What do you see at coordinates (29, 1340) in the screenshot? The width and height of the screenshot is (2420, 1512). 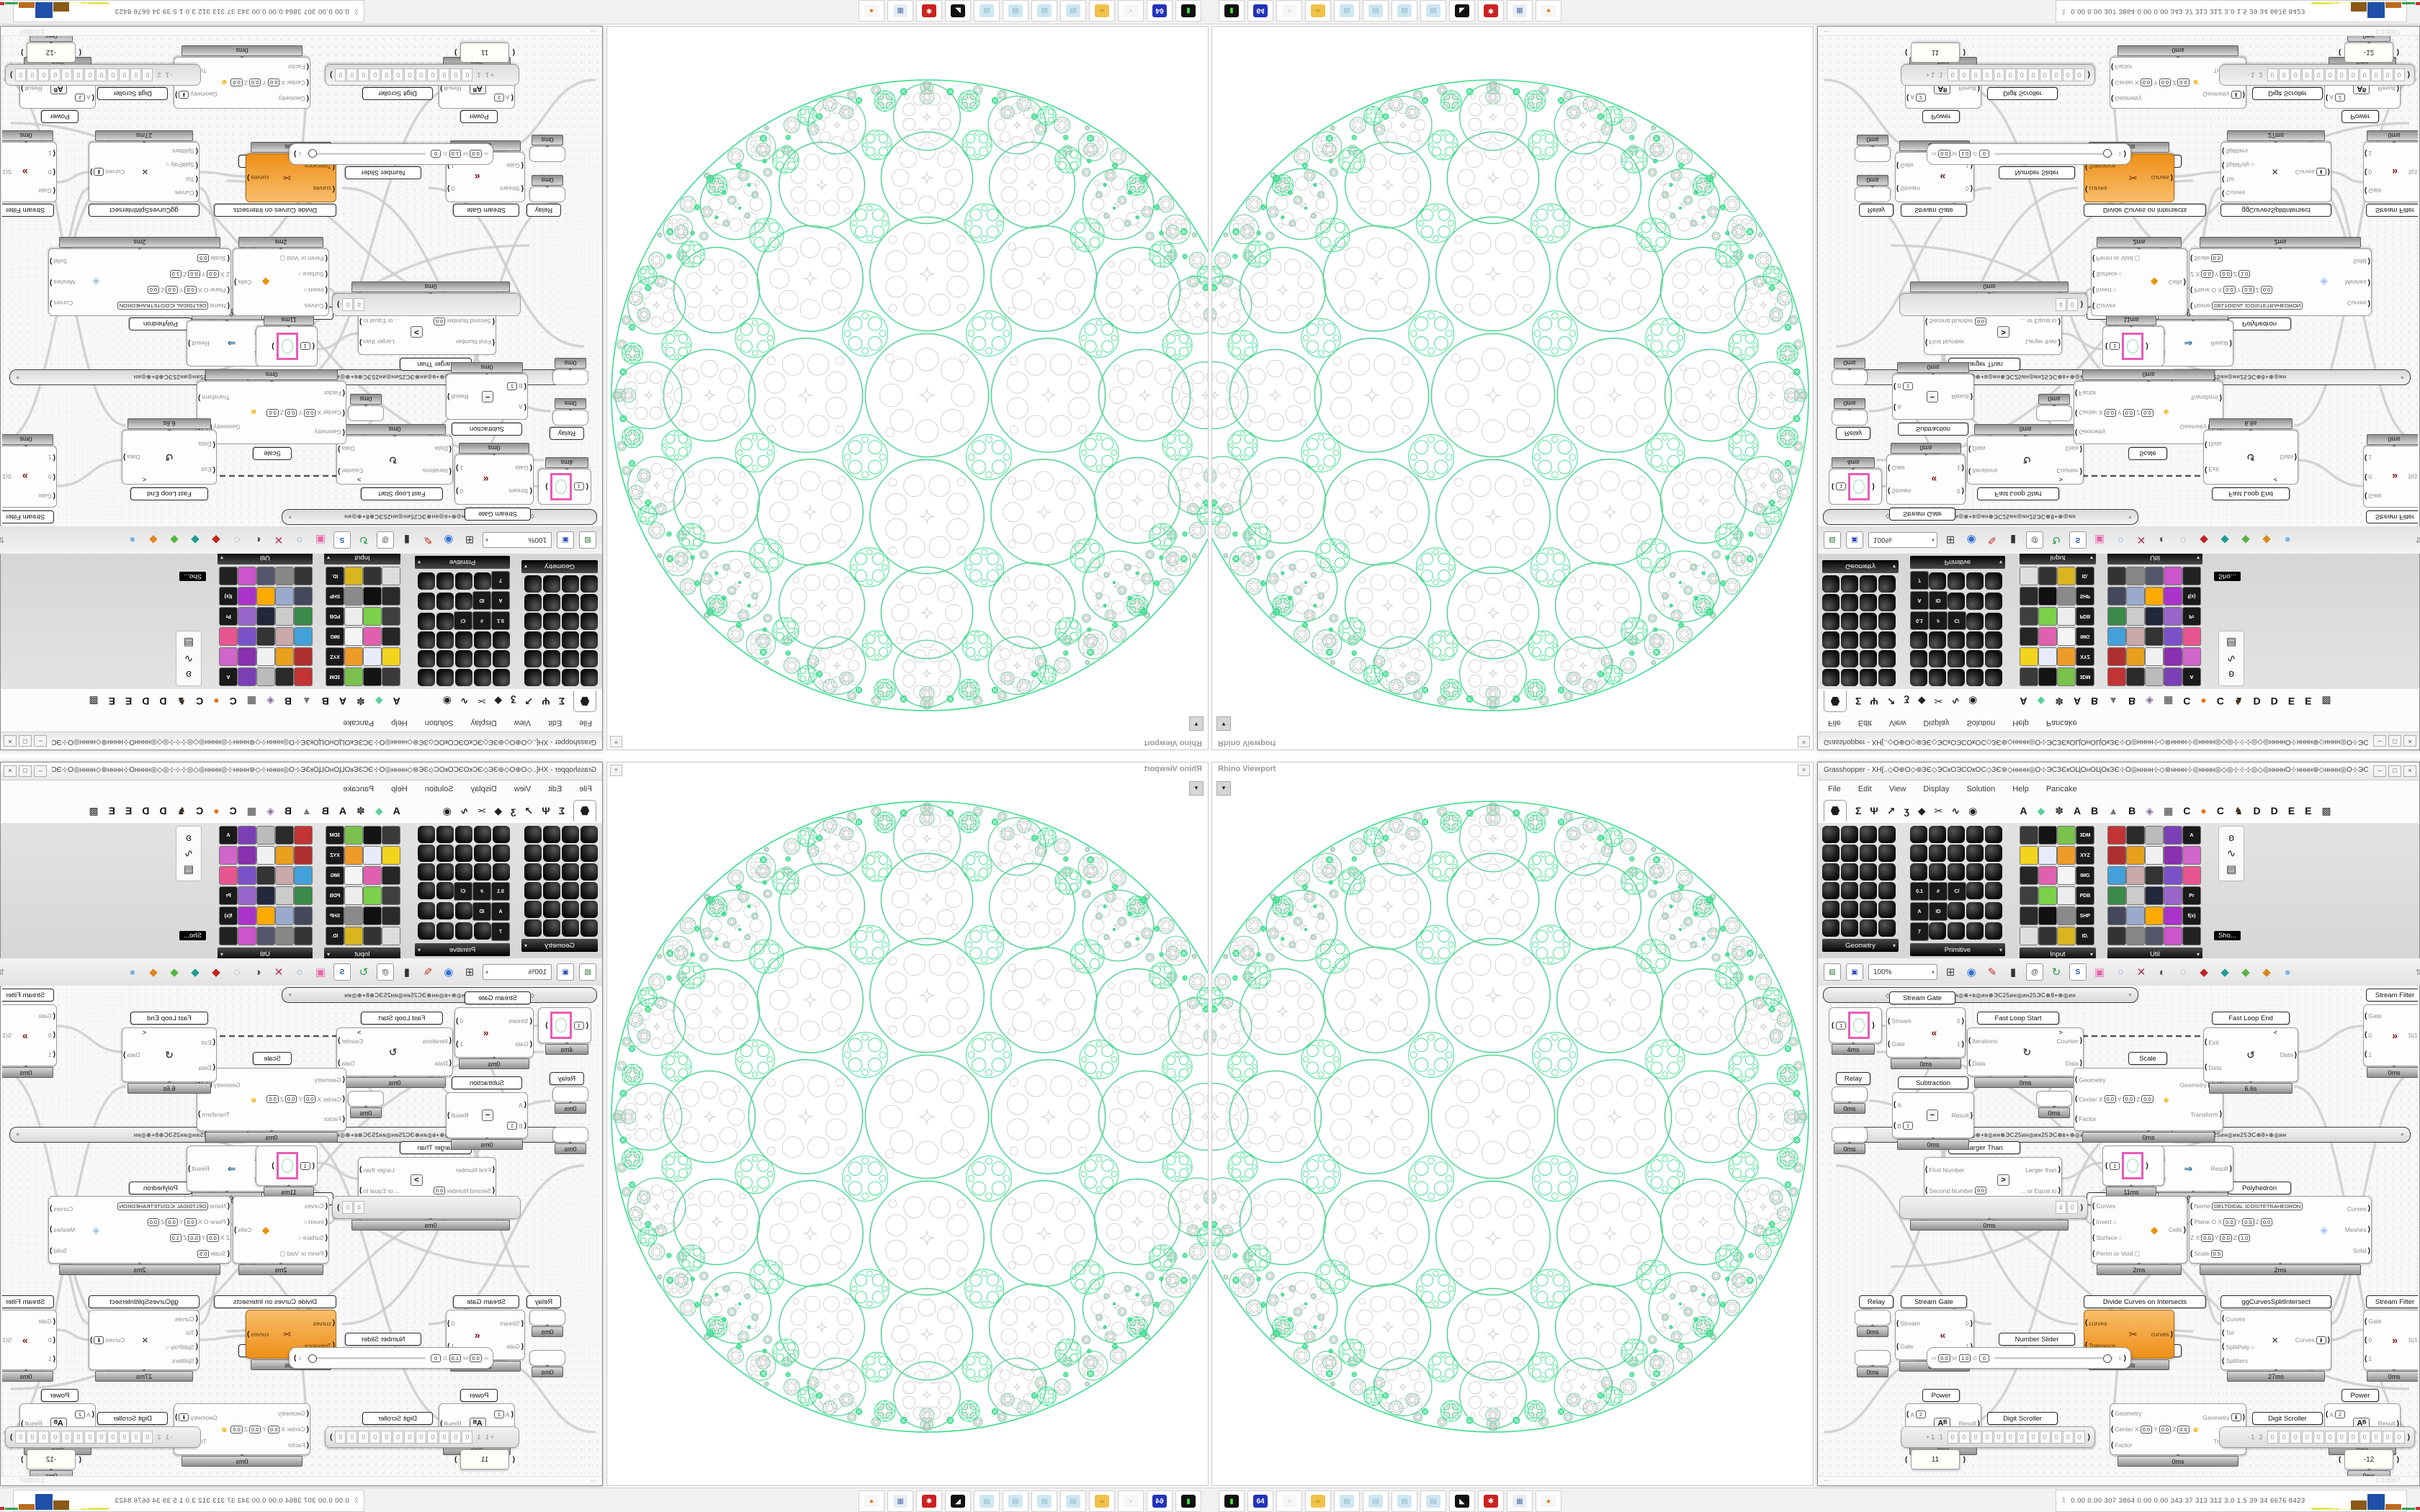 I see `stream-filter-2: (Gate(0(1»S(1))` at bounding box center [29, 1340].